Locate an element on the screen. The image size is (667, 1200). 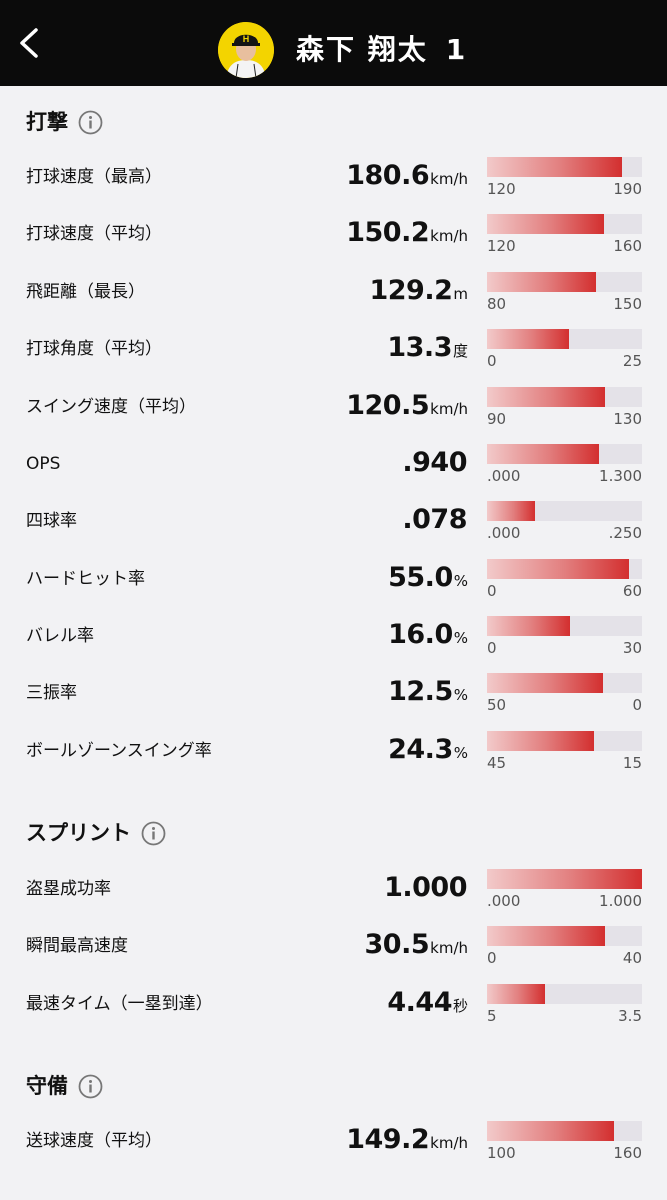
stat-value: 13.3度 is located at coordinates (427, 349).